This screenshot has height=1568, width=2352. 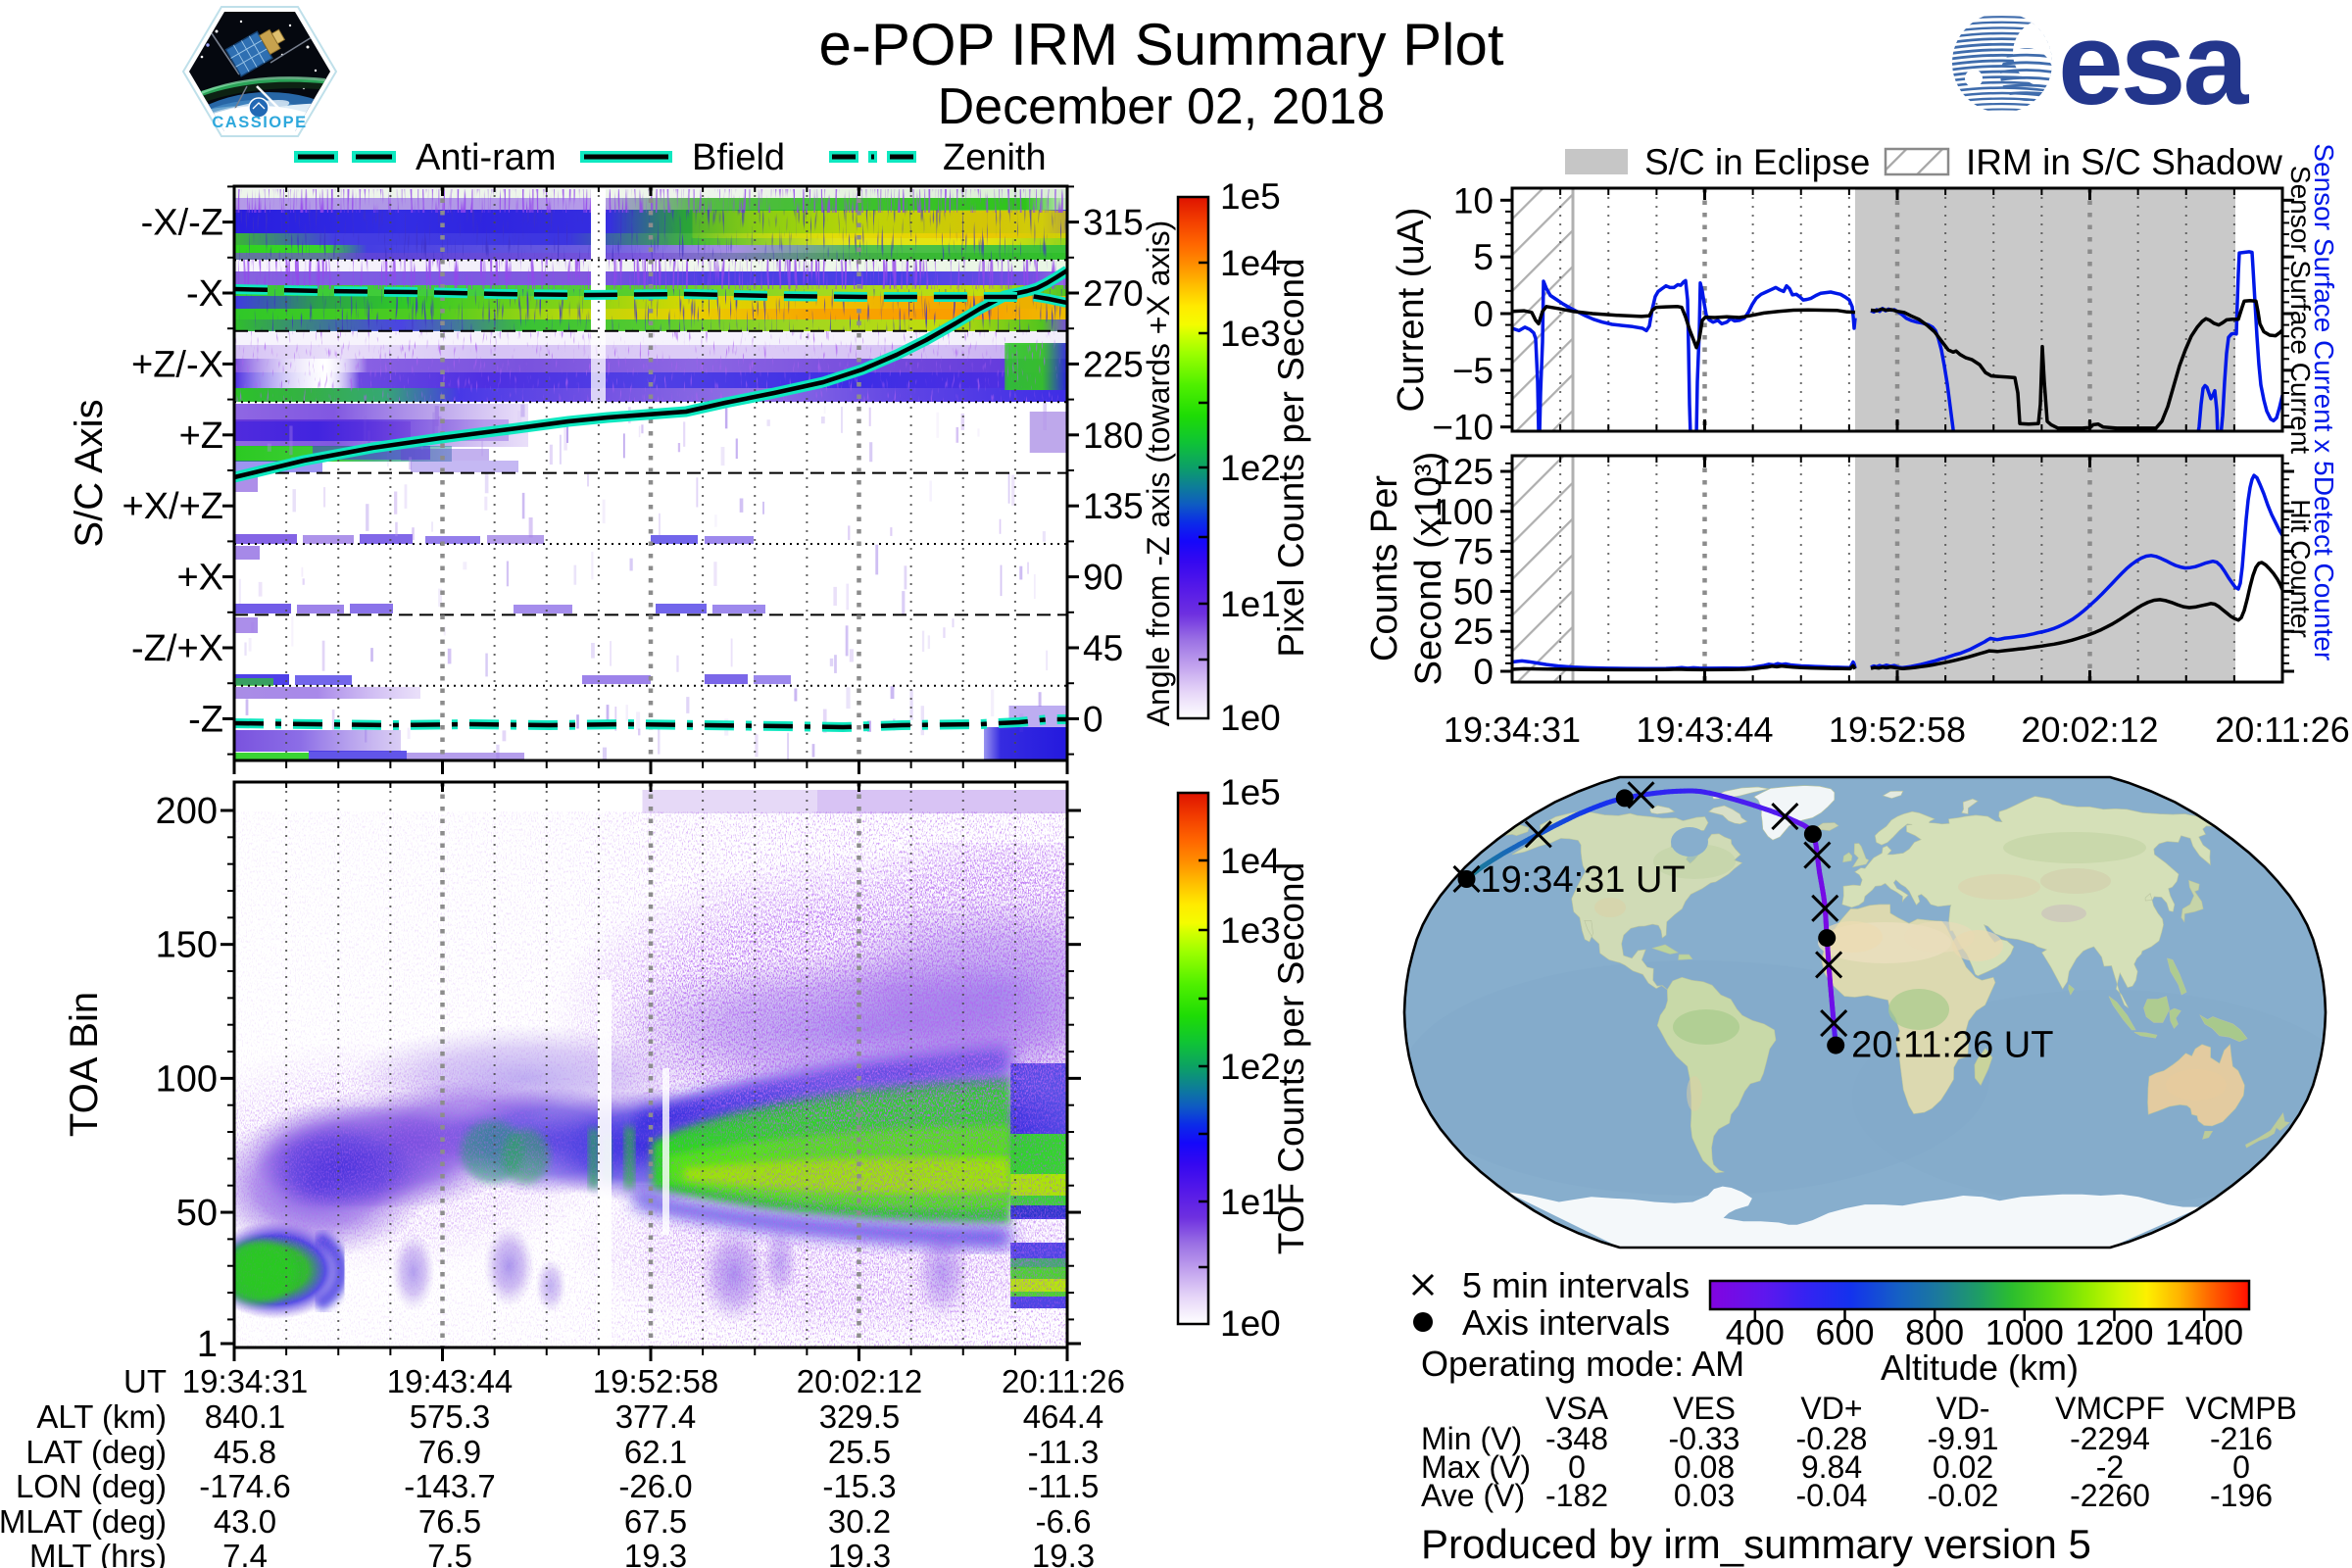 I want to click on svg-text:Angle from -Z axis (towards +X: Angle from -Z axis (towards +X axis), so click(x=1158, y=473).